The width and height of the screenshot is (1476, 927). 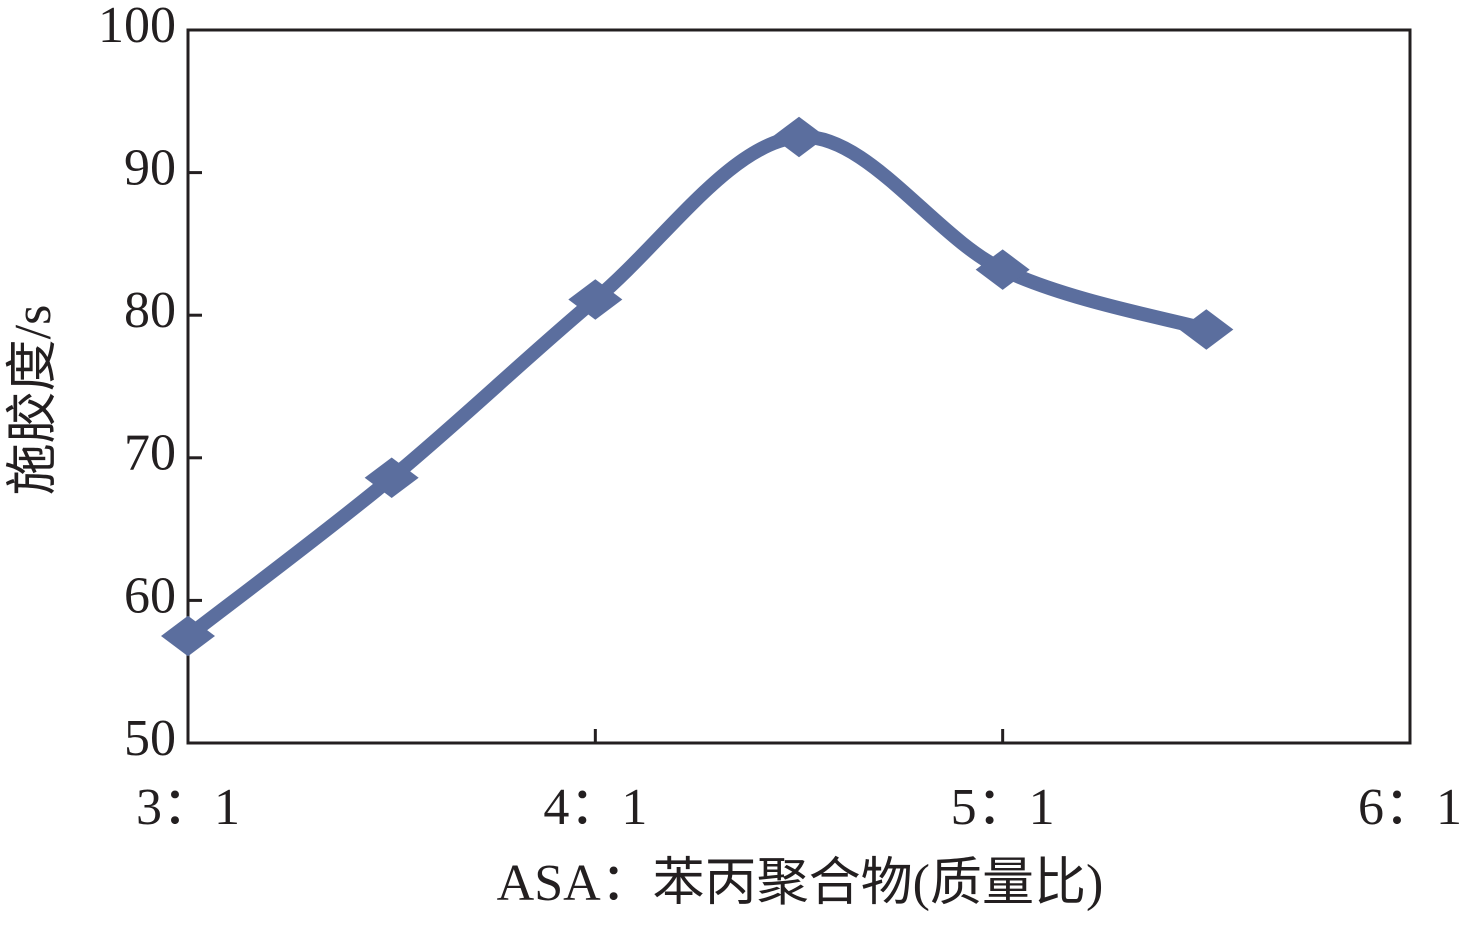 What do you see at coordinates (150, 453) in the screenshot?
I see `y-tick-label: 70` at bounding box center [150, 453].